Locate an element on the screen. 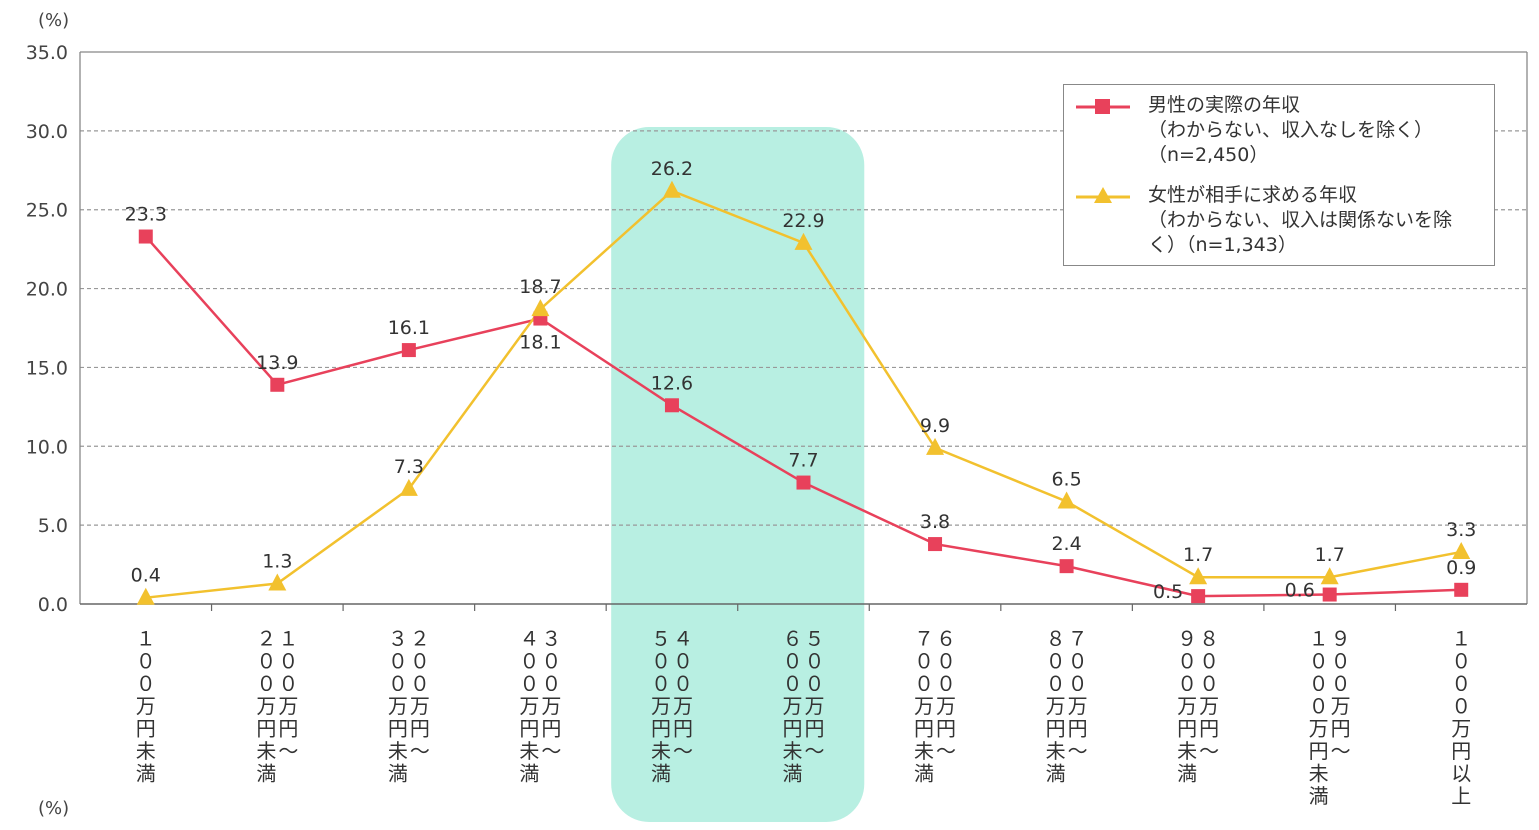  legend-entry-women: 女性が相手に求める年収 （わからない、収入は関係ないを除 く）（n=1,343） is located at coordinates (1300, 220).